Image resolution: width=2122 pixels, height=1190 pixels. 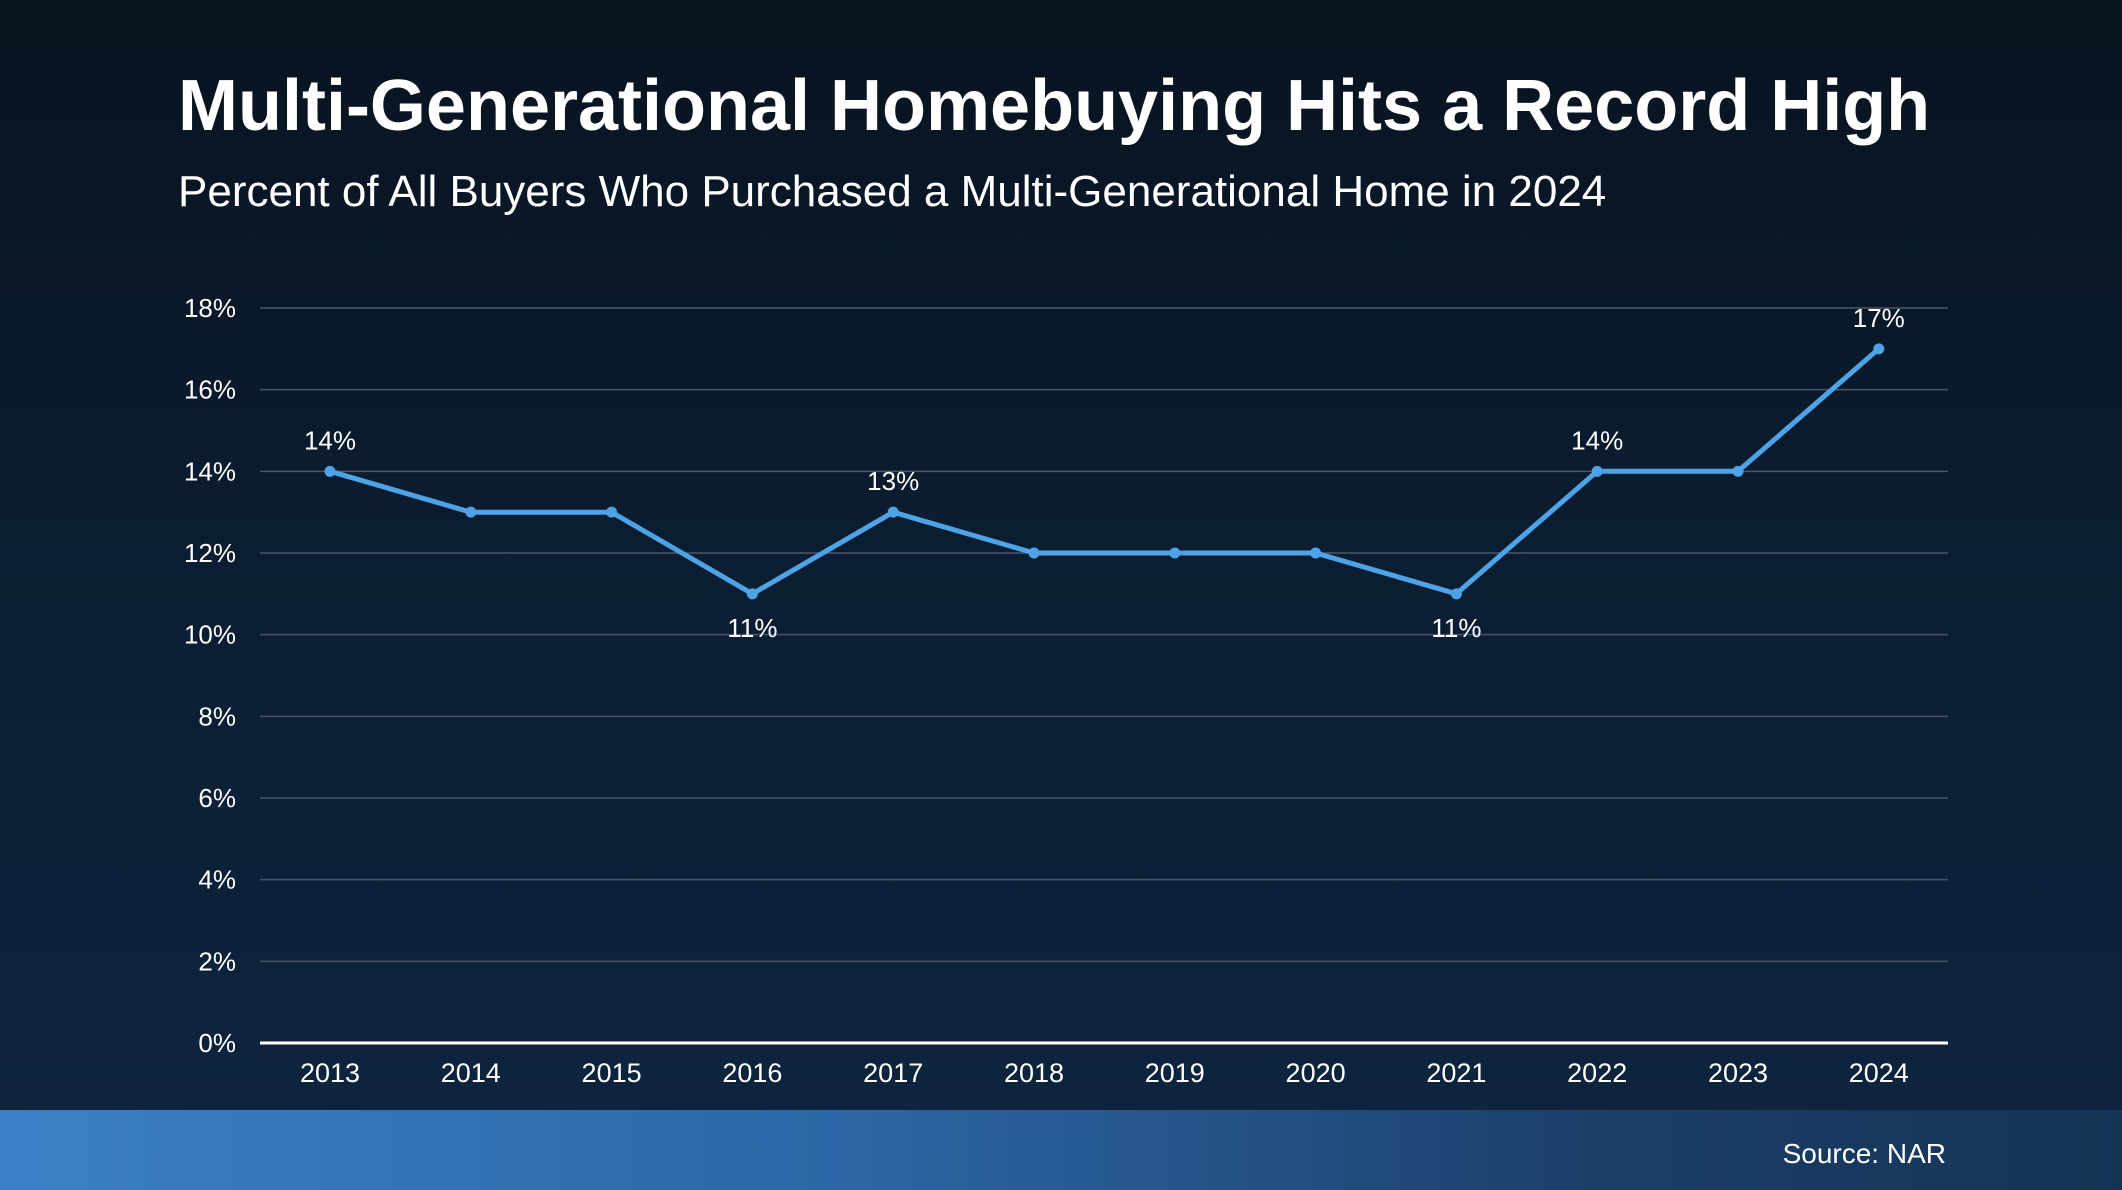 What do you see at coordinates (1061, 1150) in the screenshot?
I see `footer-bar` at bounding box center [1061, 1150].